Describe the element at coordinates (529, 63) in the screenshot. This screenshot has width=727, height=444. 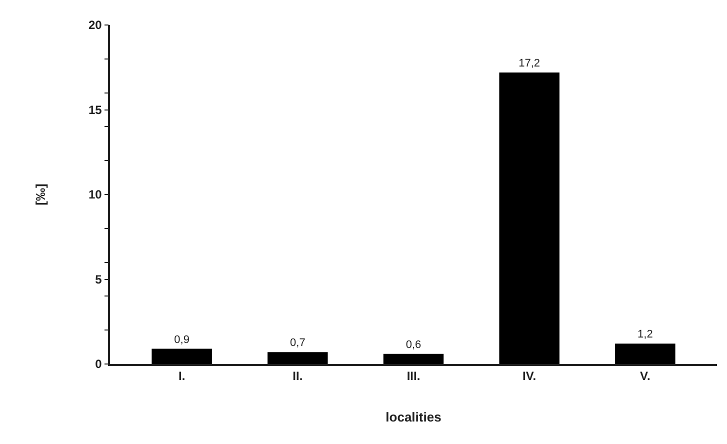
I see `data-label: 17,2` at that location.